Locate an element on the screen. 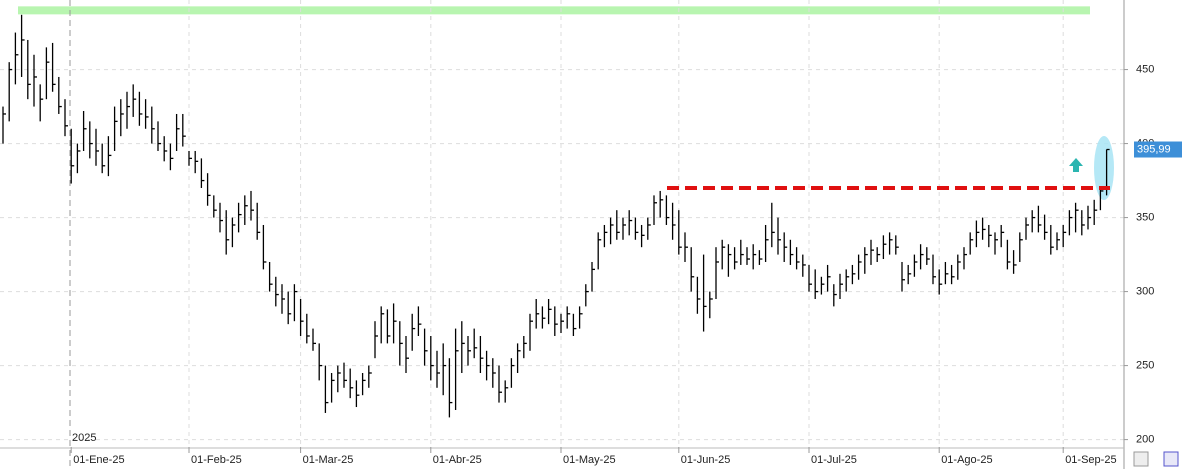  x-tick-label: 01-Mar-25 is located at coordinates (328, 460).